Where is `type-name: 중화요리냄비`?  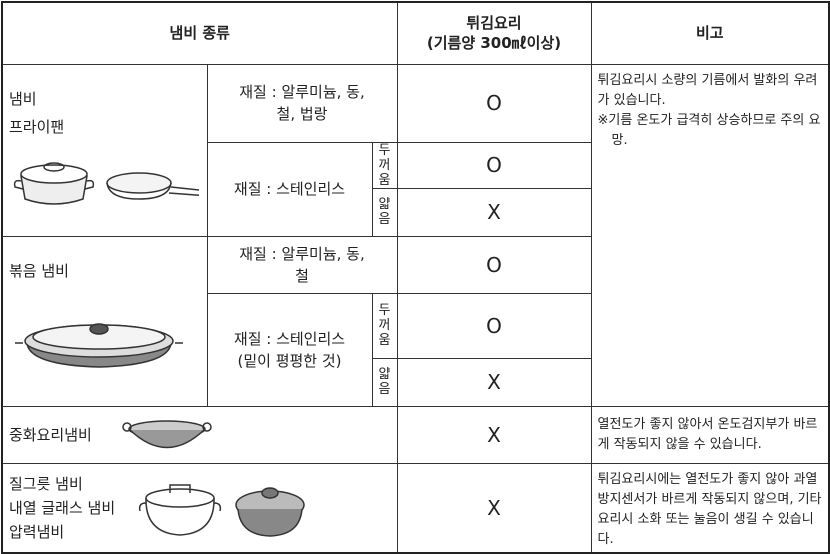
type-name: 중화요리냄비 is located at coordinates (50, 435).